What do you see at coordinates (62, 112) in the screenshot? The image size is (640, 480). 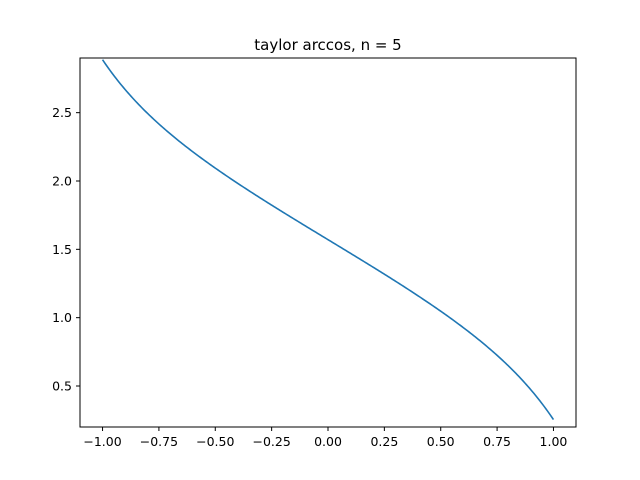 I see `y-tick-label: 2.5` at bounding box center [62, 112].